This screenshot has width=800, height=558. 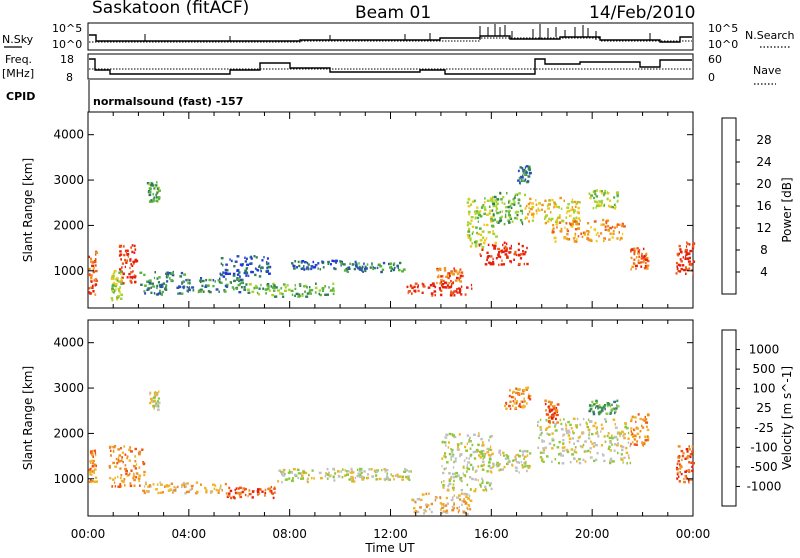 I want to click on x-tick-label: 16:00, so click(x=491, y=534).